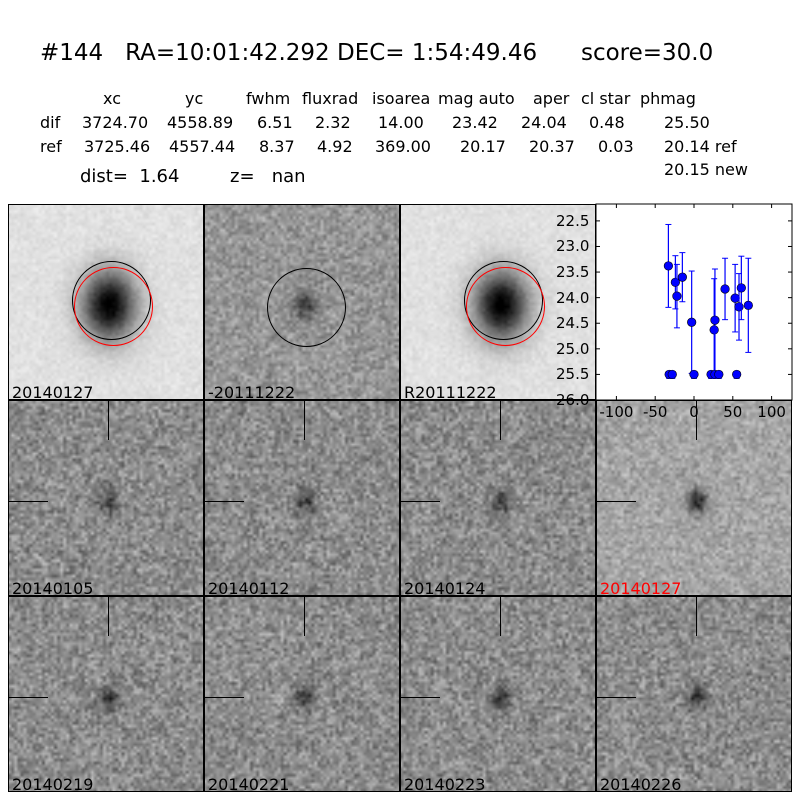 The height and width of the screenshot is (800, 800). I want to click on table-cell: 3725.46, so click(117, 146).